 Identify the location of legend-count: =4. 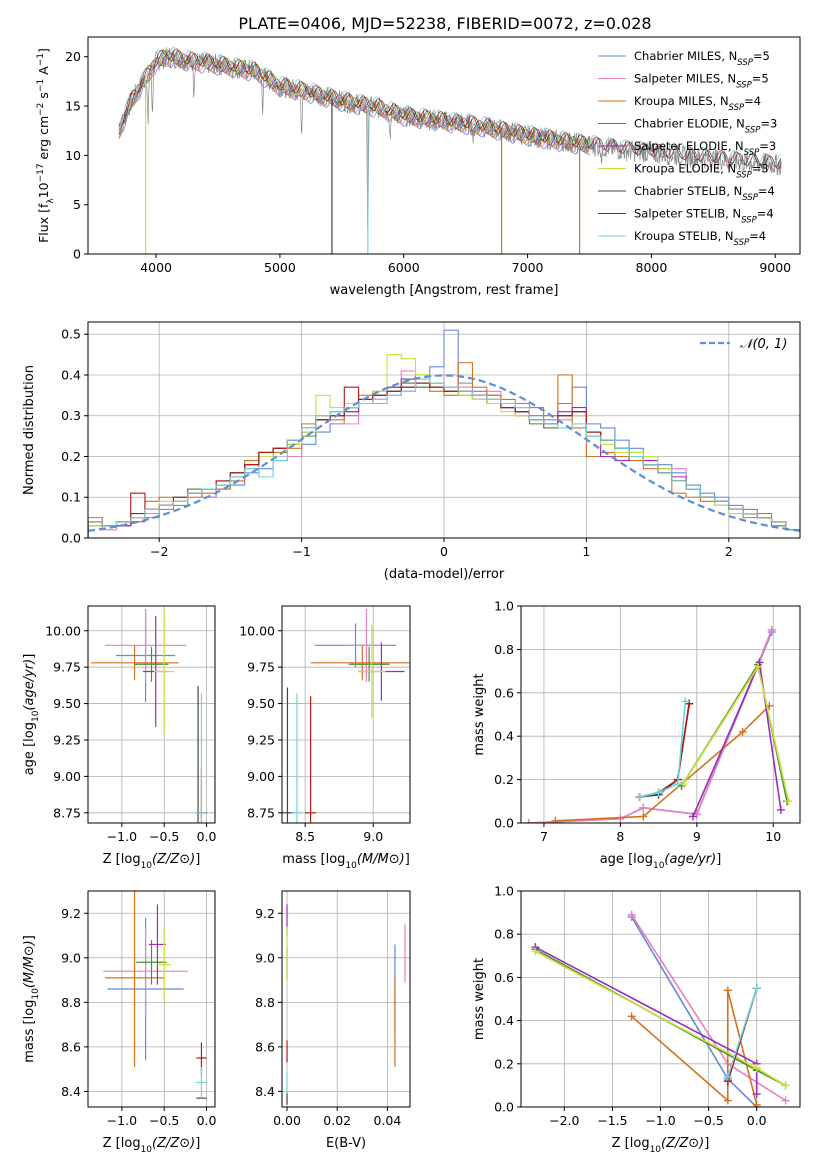
(766, 191).